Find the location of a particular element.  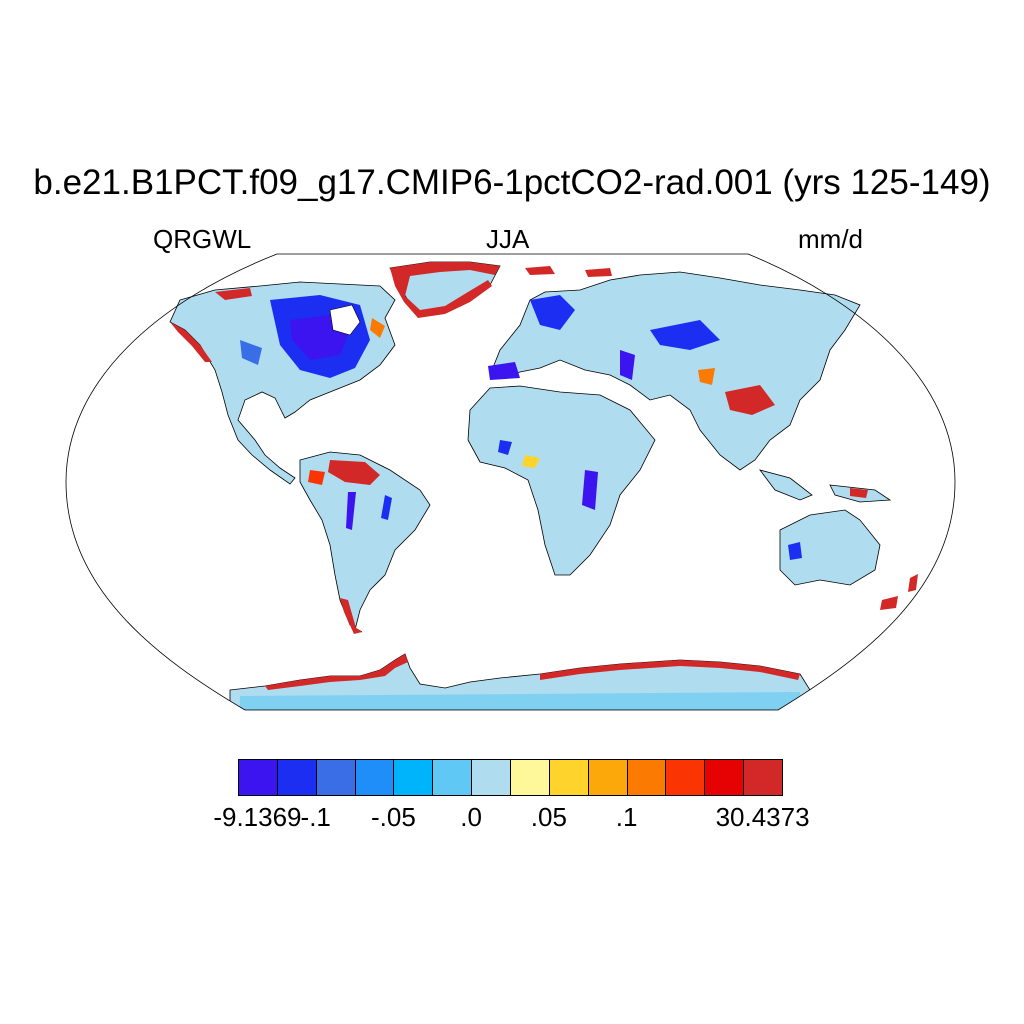

colorbar-label: .05 is located at coordinates (548, 817).